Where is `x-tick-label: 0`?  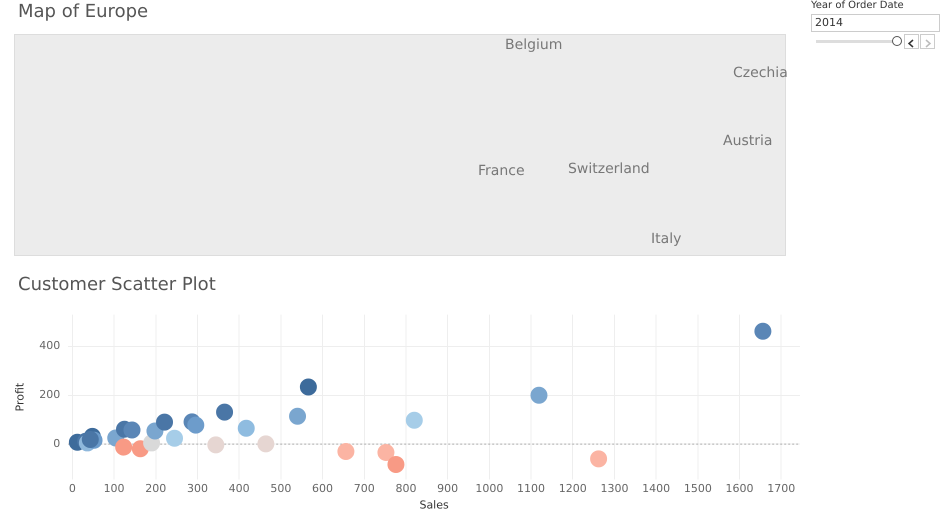
x-tick-label: 0 is located at coordinates (72, 489).